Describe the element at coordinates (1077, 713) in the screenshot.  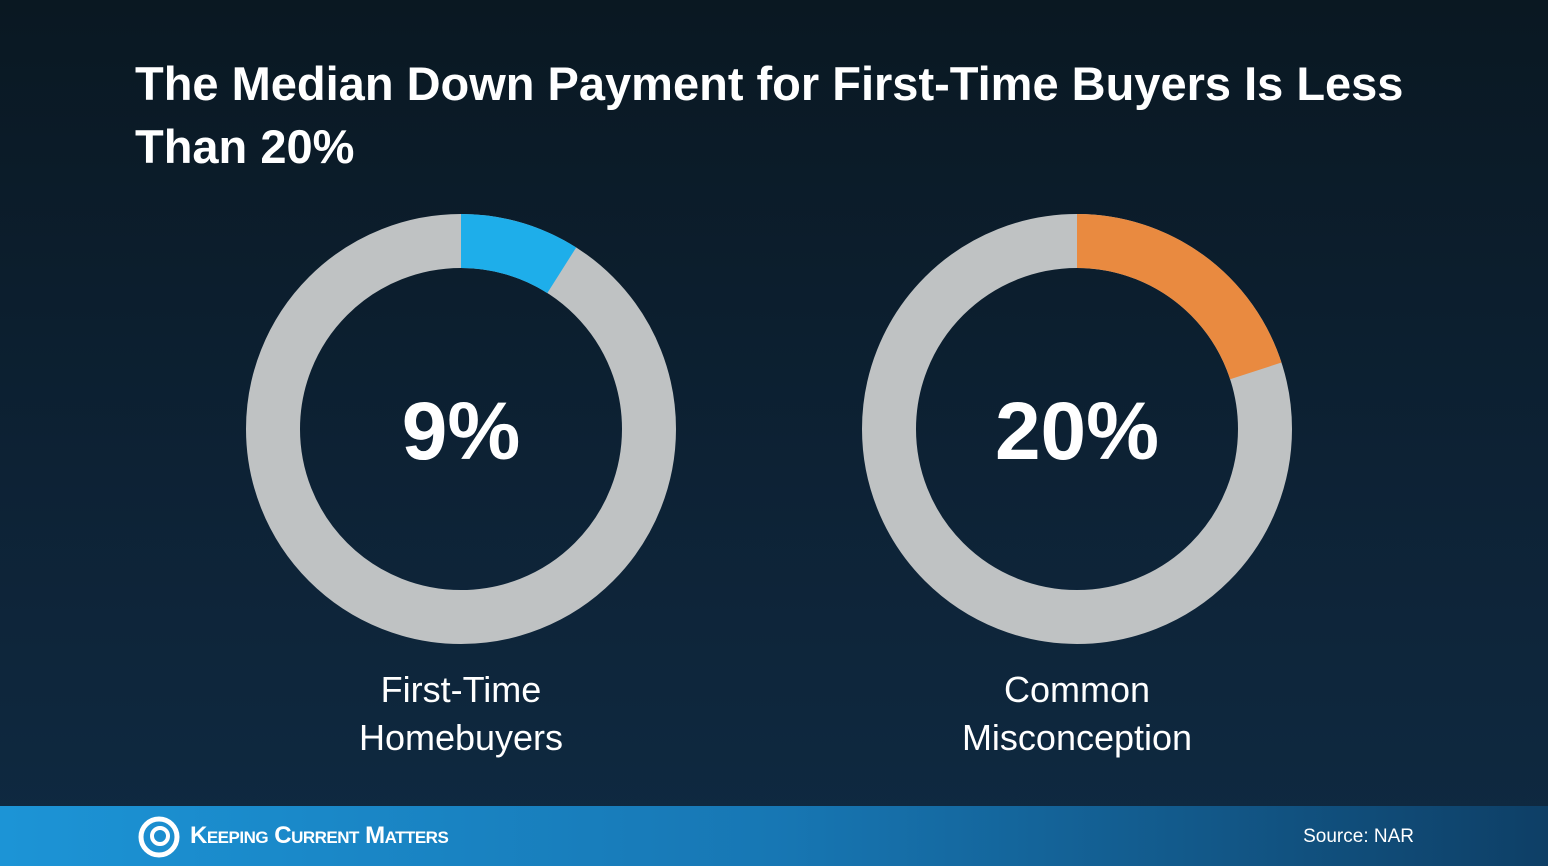
I see `category-label: Common Misconception` at that location.